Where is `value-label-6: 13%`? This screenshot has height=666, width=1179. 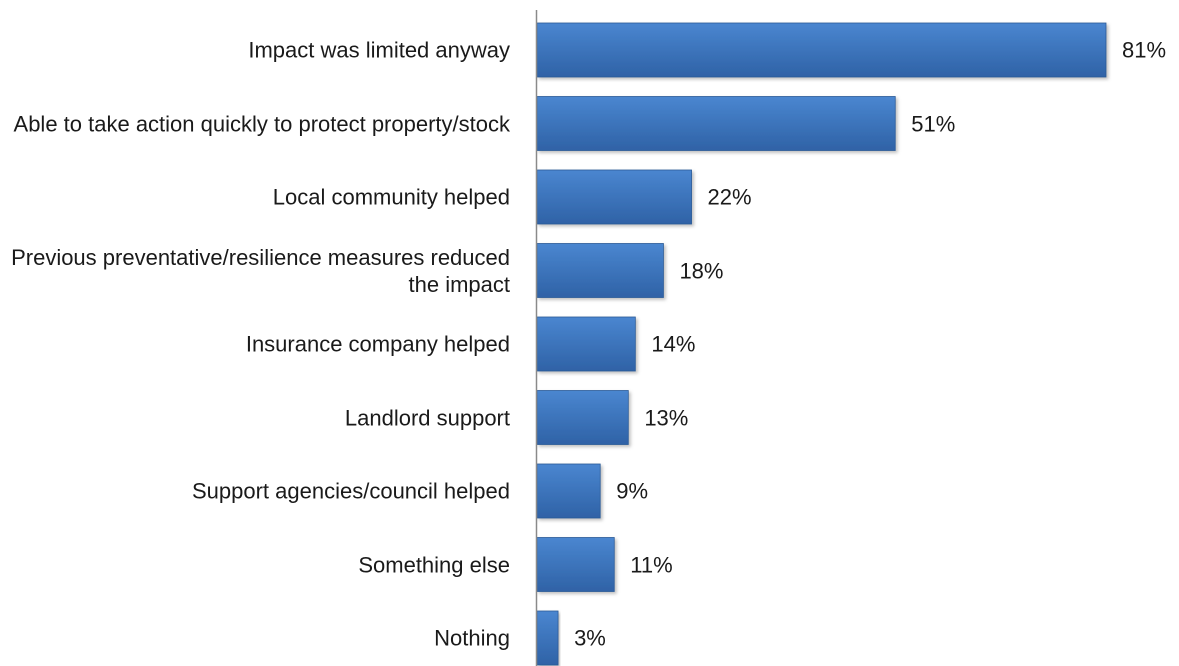
value-label-6: 13% is located at coordinates (666, 417).